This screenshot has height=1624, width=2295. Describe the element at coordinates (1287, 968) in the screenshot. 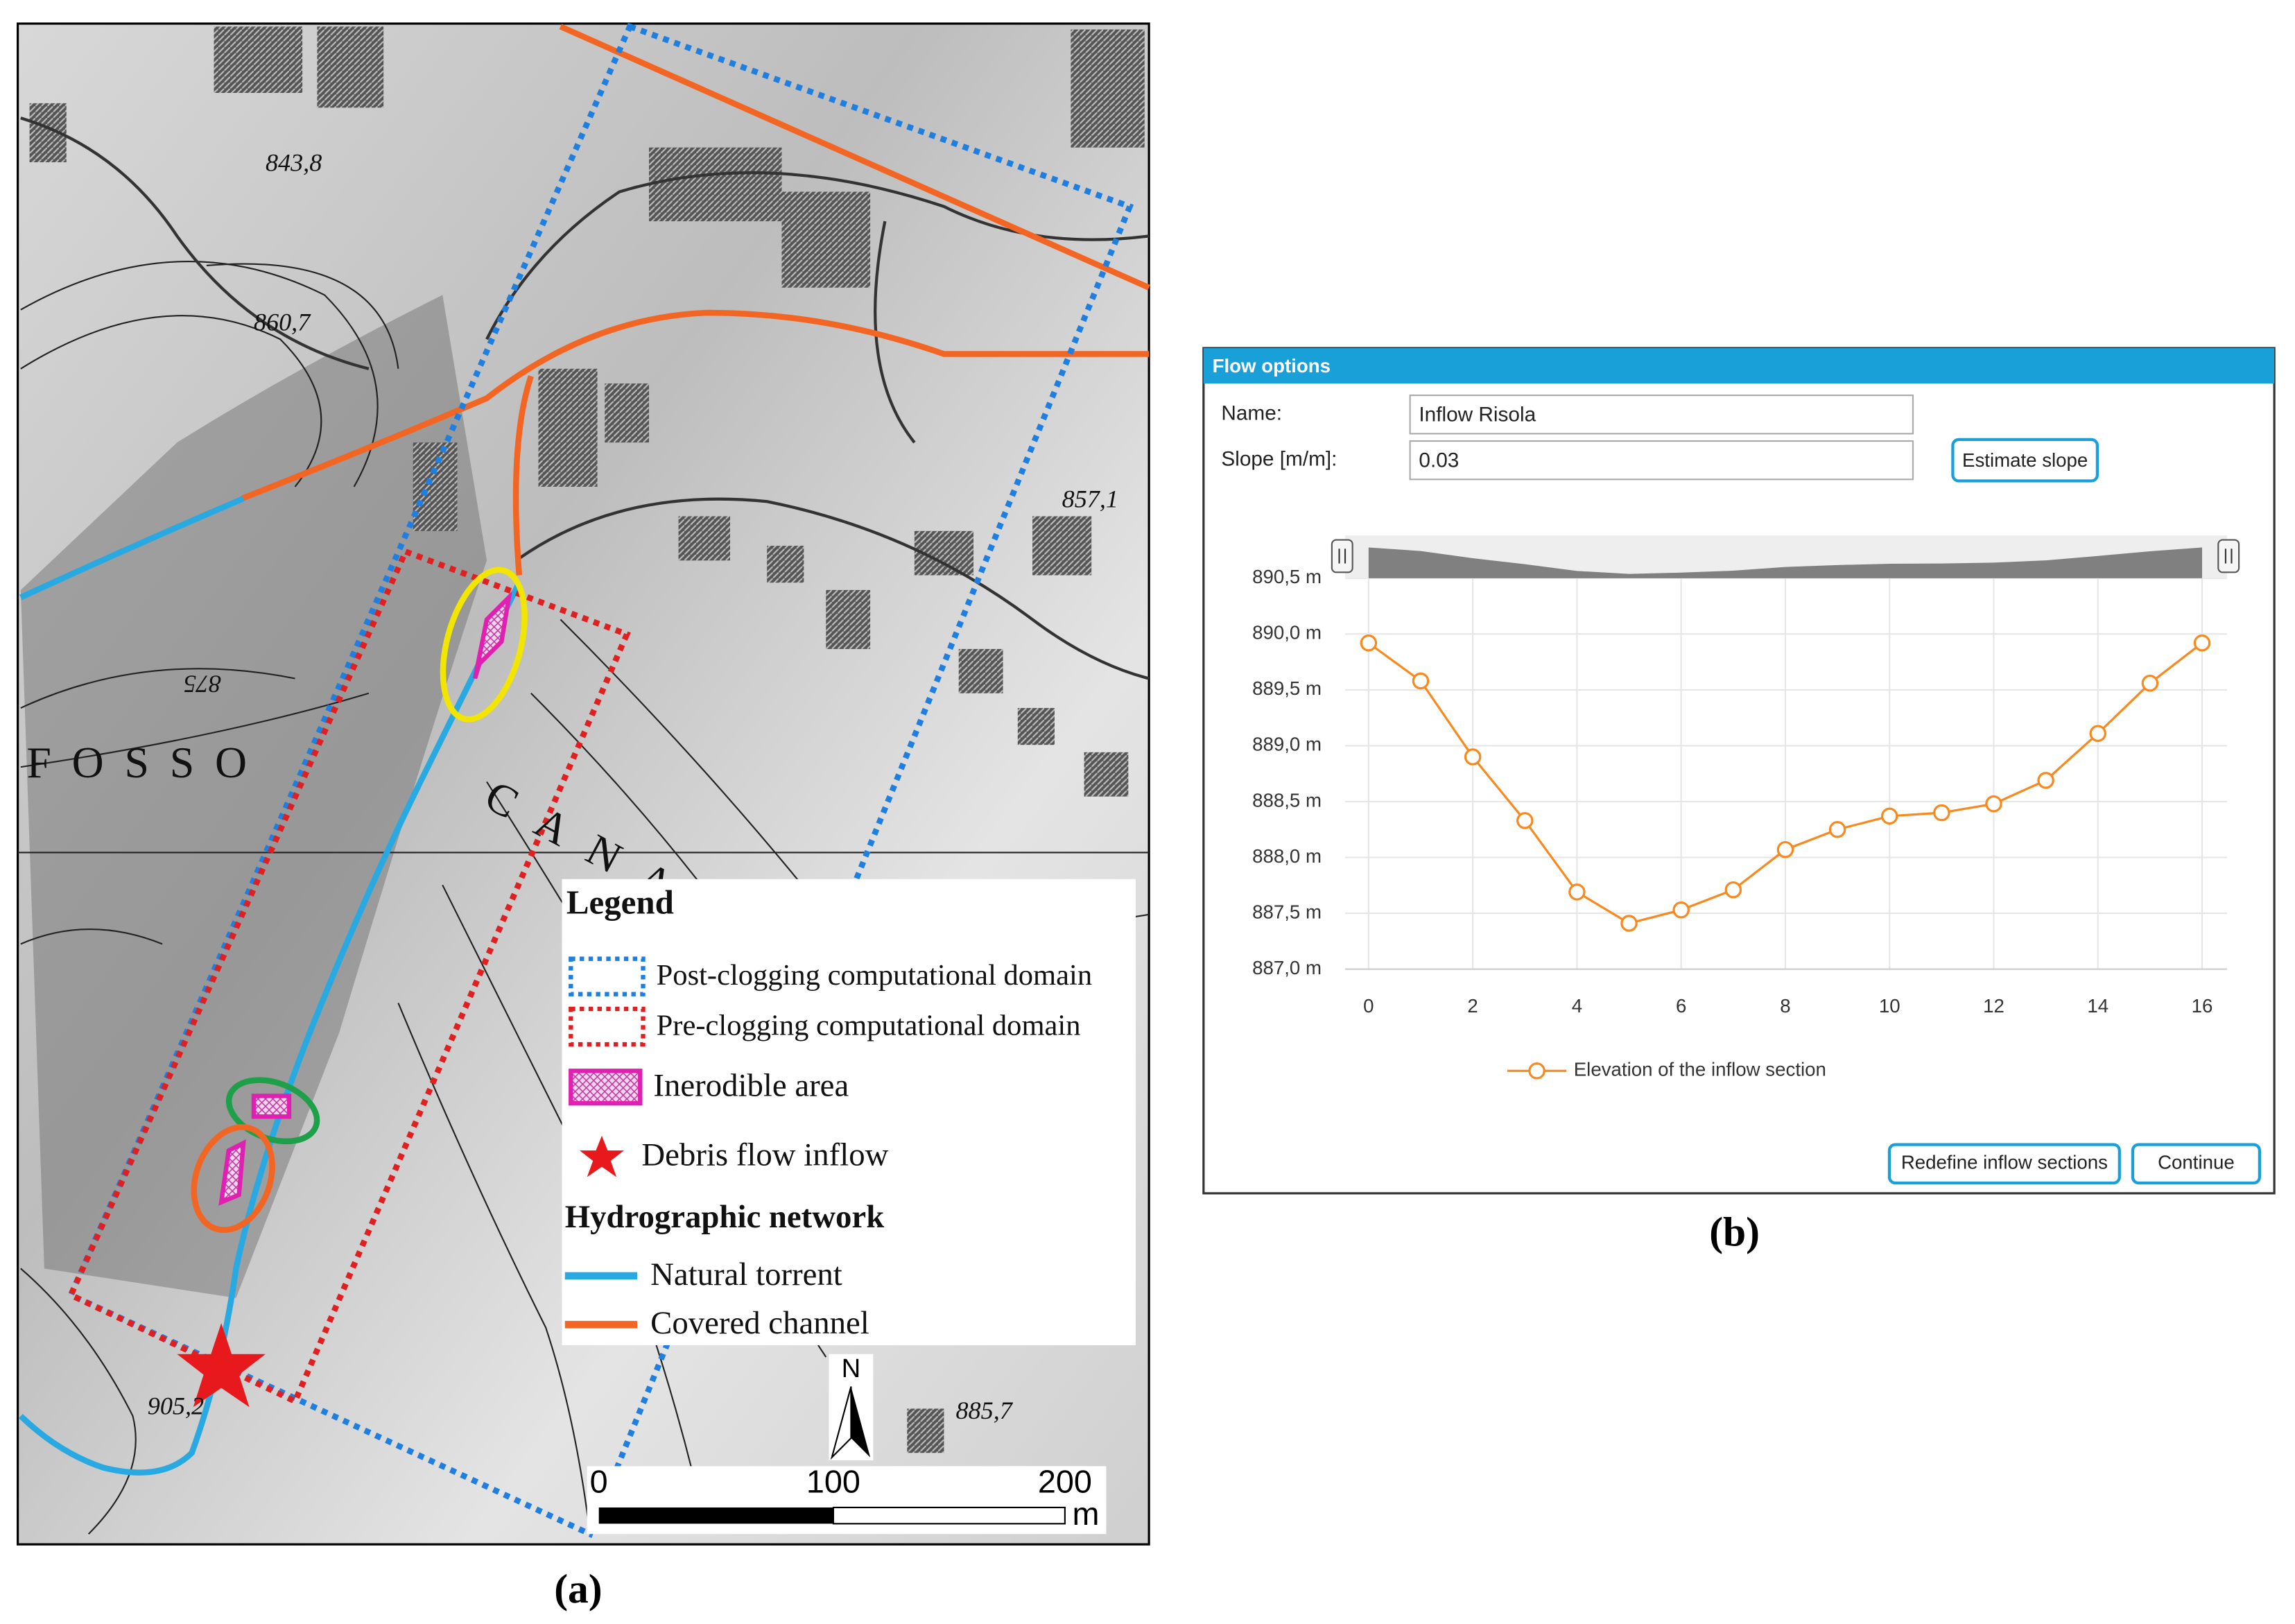

I see `y-tick-label: 887,0 m` at that location.